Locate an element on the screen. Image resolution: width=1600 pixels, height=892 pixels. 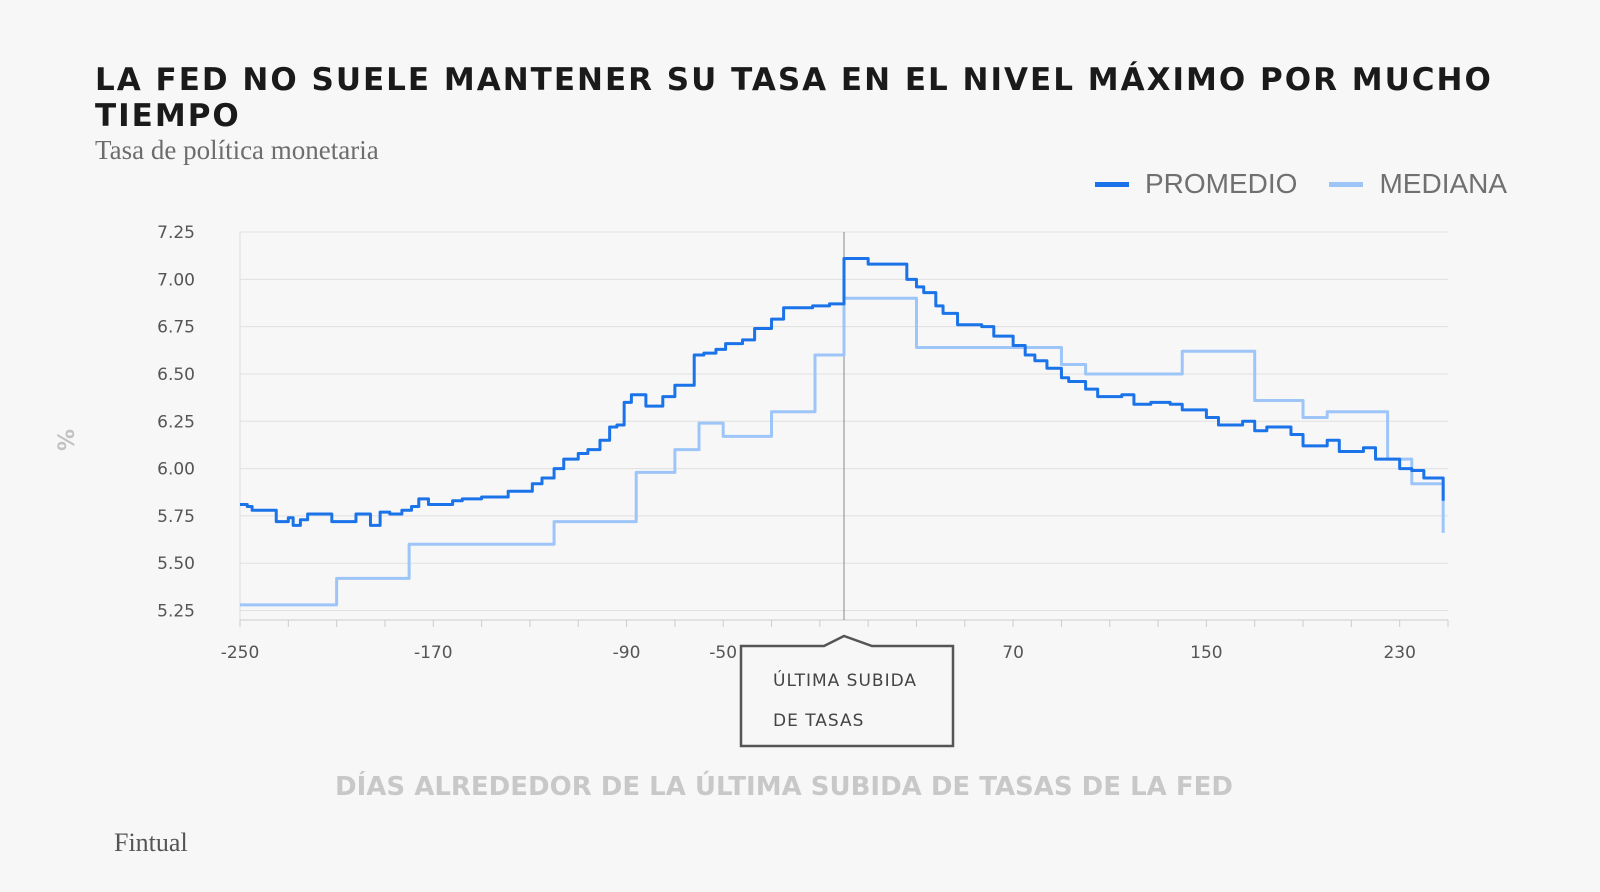
x-tick-label: -90 is located at coordinates (627, 653).